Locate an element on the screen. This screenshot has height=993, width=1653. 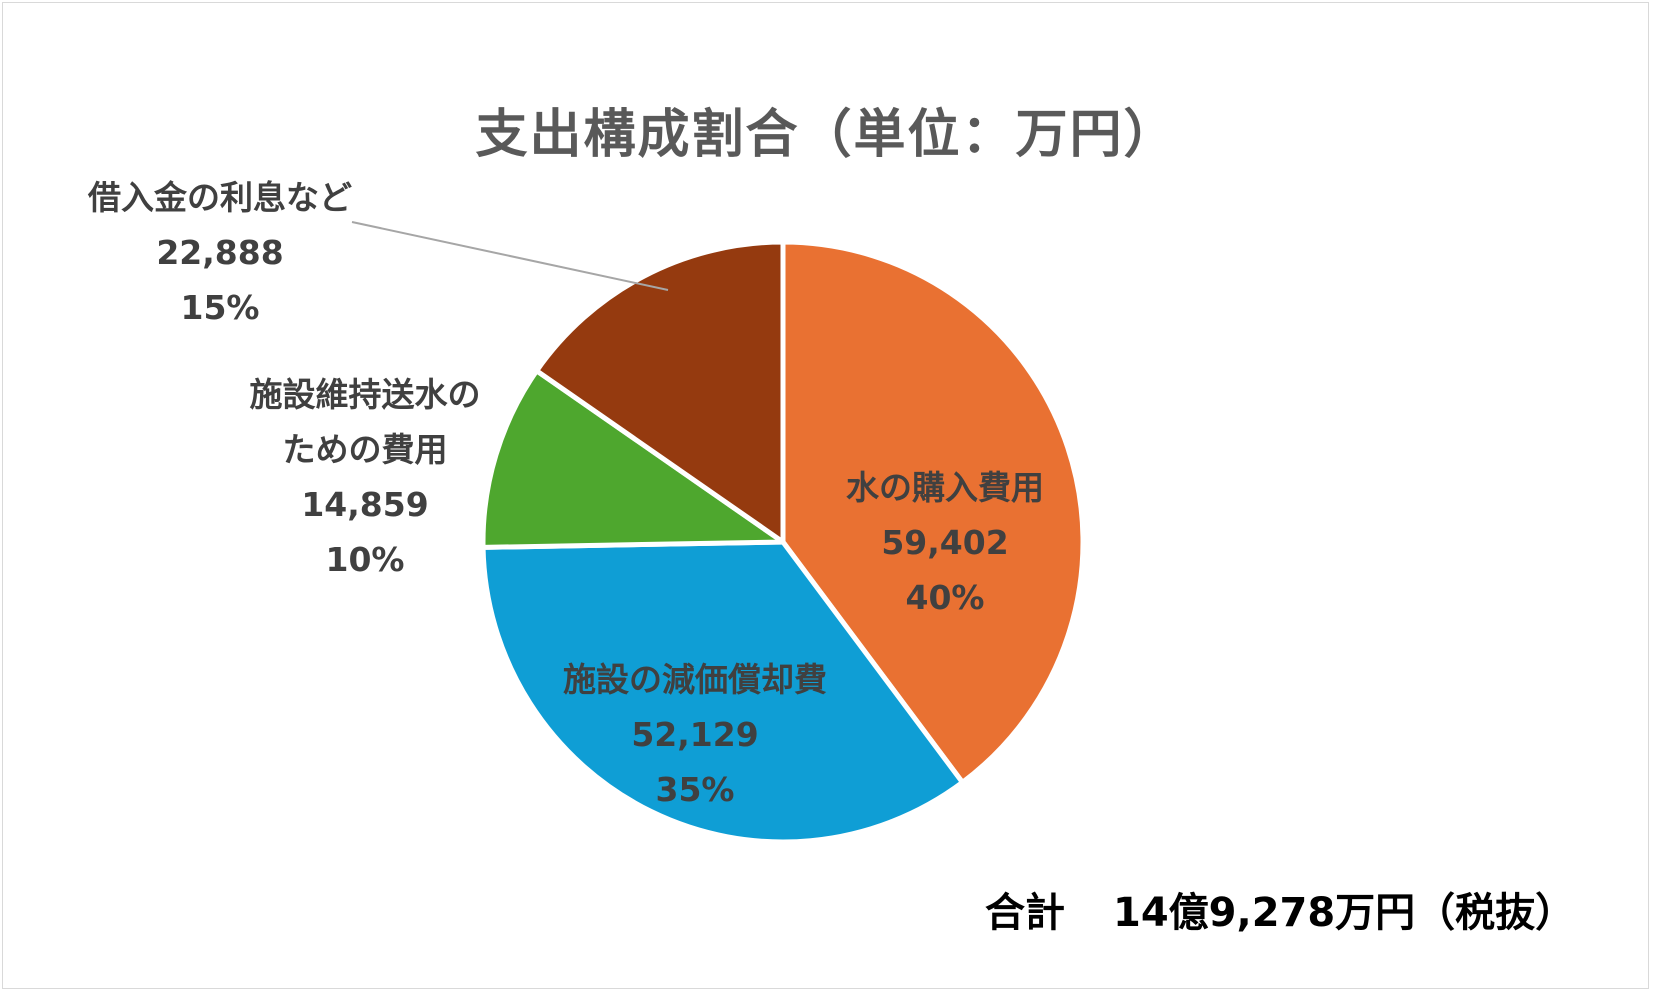
slice-label-loan-interest: 借入金の利息など 22,888 15% is located at coordinates (220, 252).